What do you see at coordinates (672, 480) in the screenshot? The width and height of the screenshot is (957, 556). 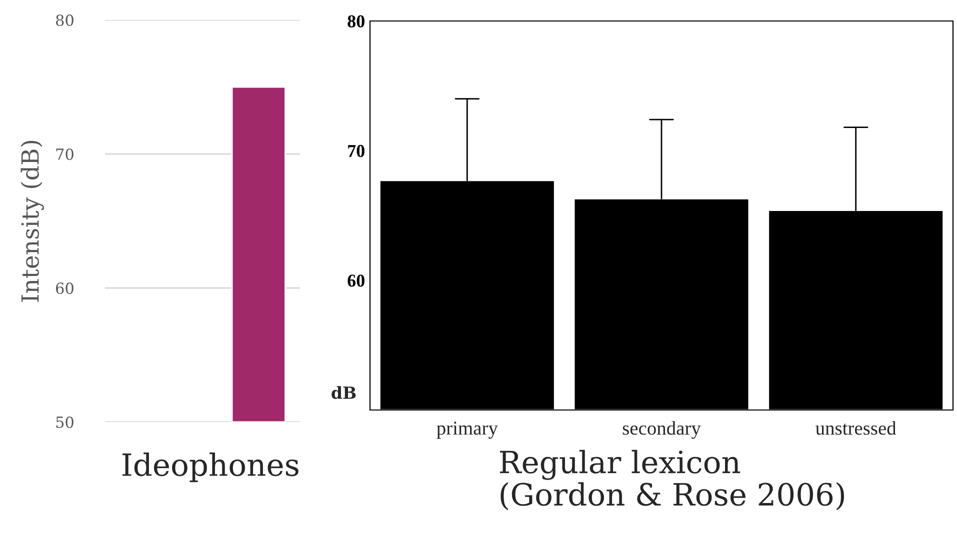 I see `x-axis-title: Regular lexicon (Gordon & Rose 2006)` at bounding box center [672, 480].